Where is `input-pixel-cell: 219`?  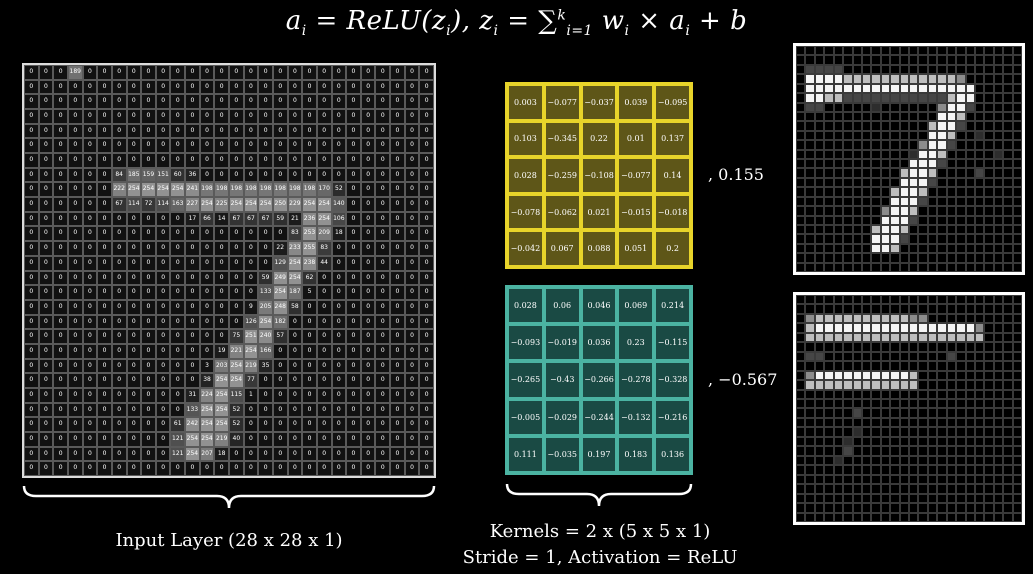
input-pixel-cell: 219 is located at coordinates (221, 439).